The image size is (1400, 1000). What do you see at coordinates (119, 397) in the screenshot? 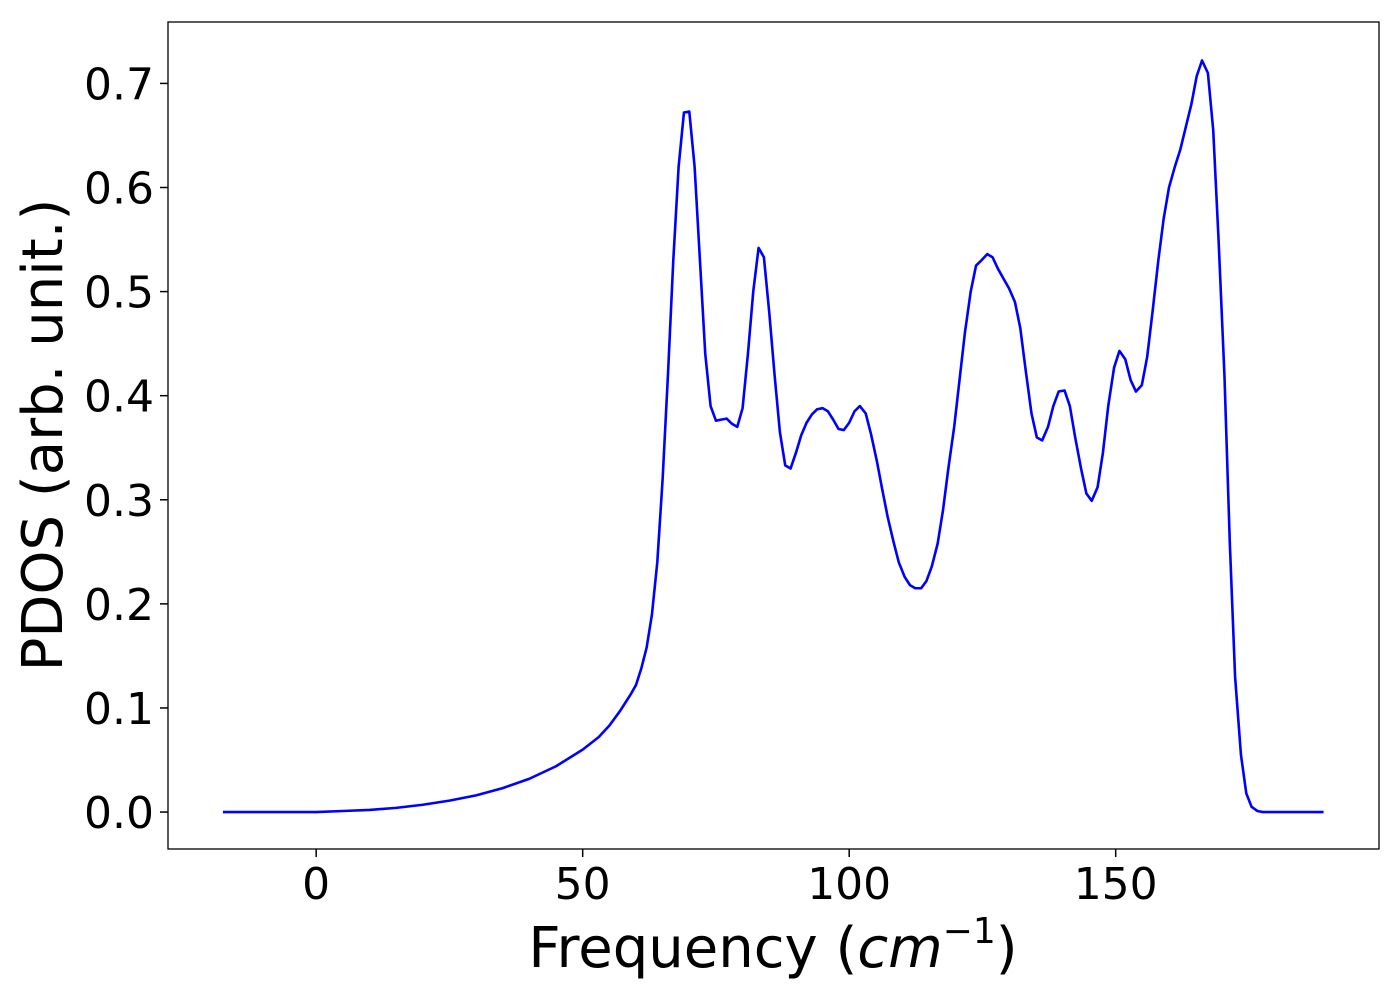
I see `y-tick-label: 0.4` at bounding box center [119, 397].